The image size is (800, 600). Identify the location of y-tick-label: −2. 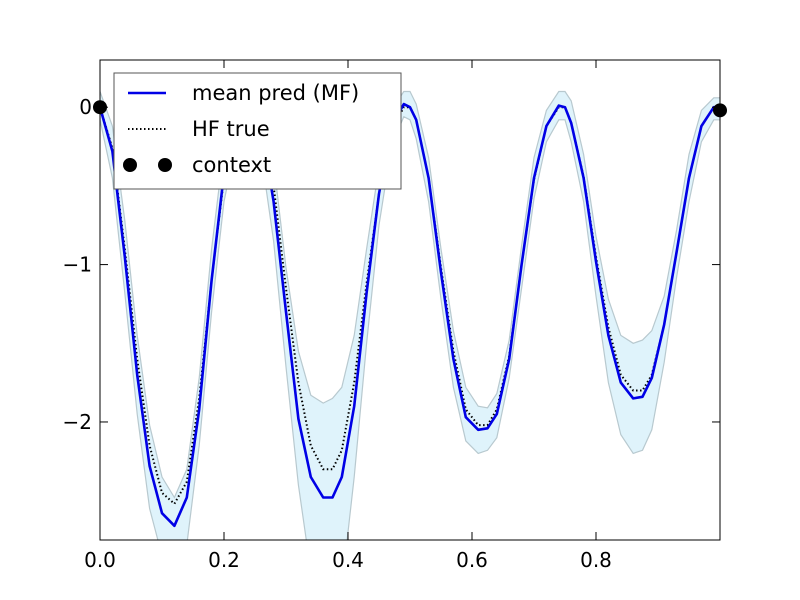
(77, 422).